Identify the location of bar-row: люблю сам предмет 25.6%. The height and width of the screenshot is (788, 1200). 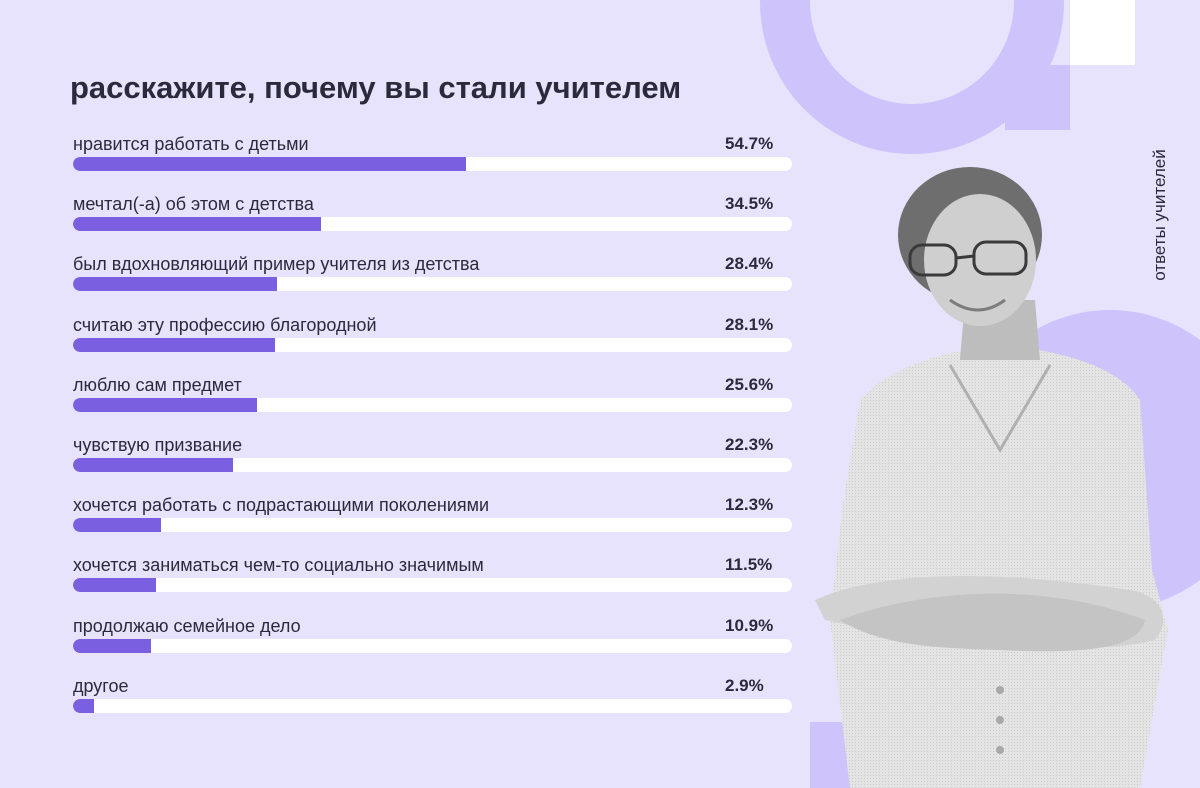
(433, 396).